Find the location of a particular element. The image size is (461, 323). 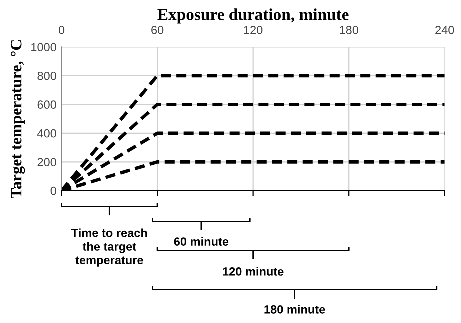

y-tick-label: 0 is located at coordinates (53, 191).